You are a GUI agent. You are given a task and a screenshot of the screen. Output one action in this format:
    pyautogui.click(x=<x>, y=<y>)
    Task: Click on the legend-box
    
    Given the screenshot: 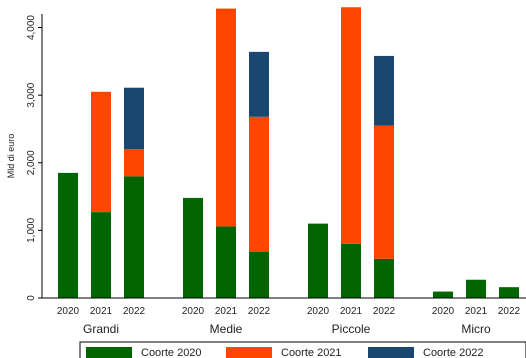 What is the action you would take?
    pyautogui.click(x=302, y=349)
    